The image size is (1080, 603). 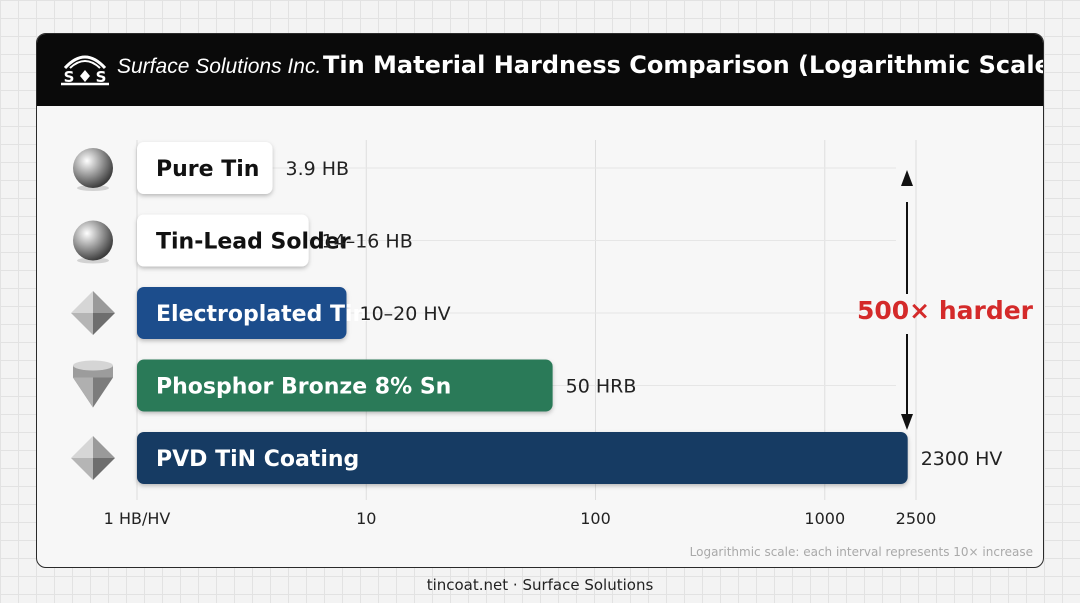 I want to click on bar-value-label: 14–16 HB, so click(x=367, y=242).